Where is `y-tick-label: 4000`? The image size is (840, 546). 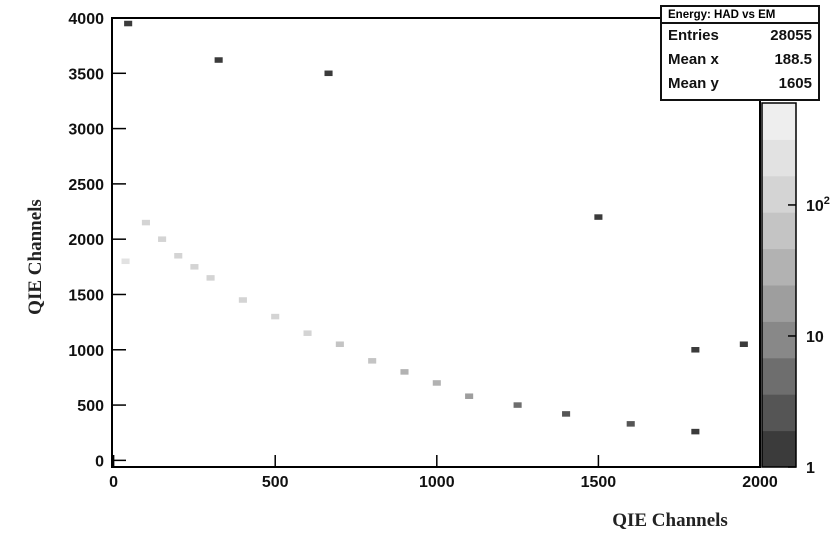
y-tick-label: 4000 is located at coordinates (86, 19).